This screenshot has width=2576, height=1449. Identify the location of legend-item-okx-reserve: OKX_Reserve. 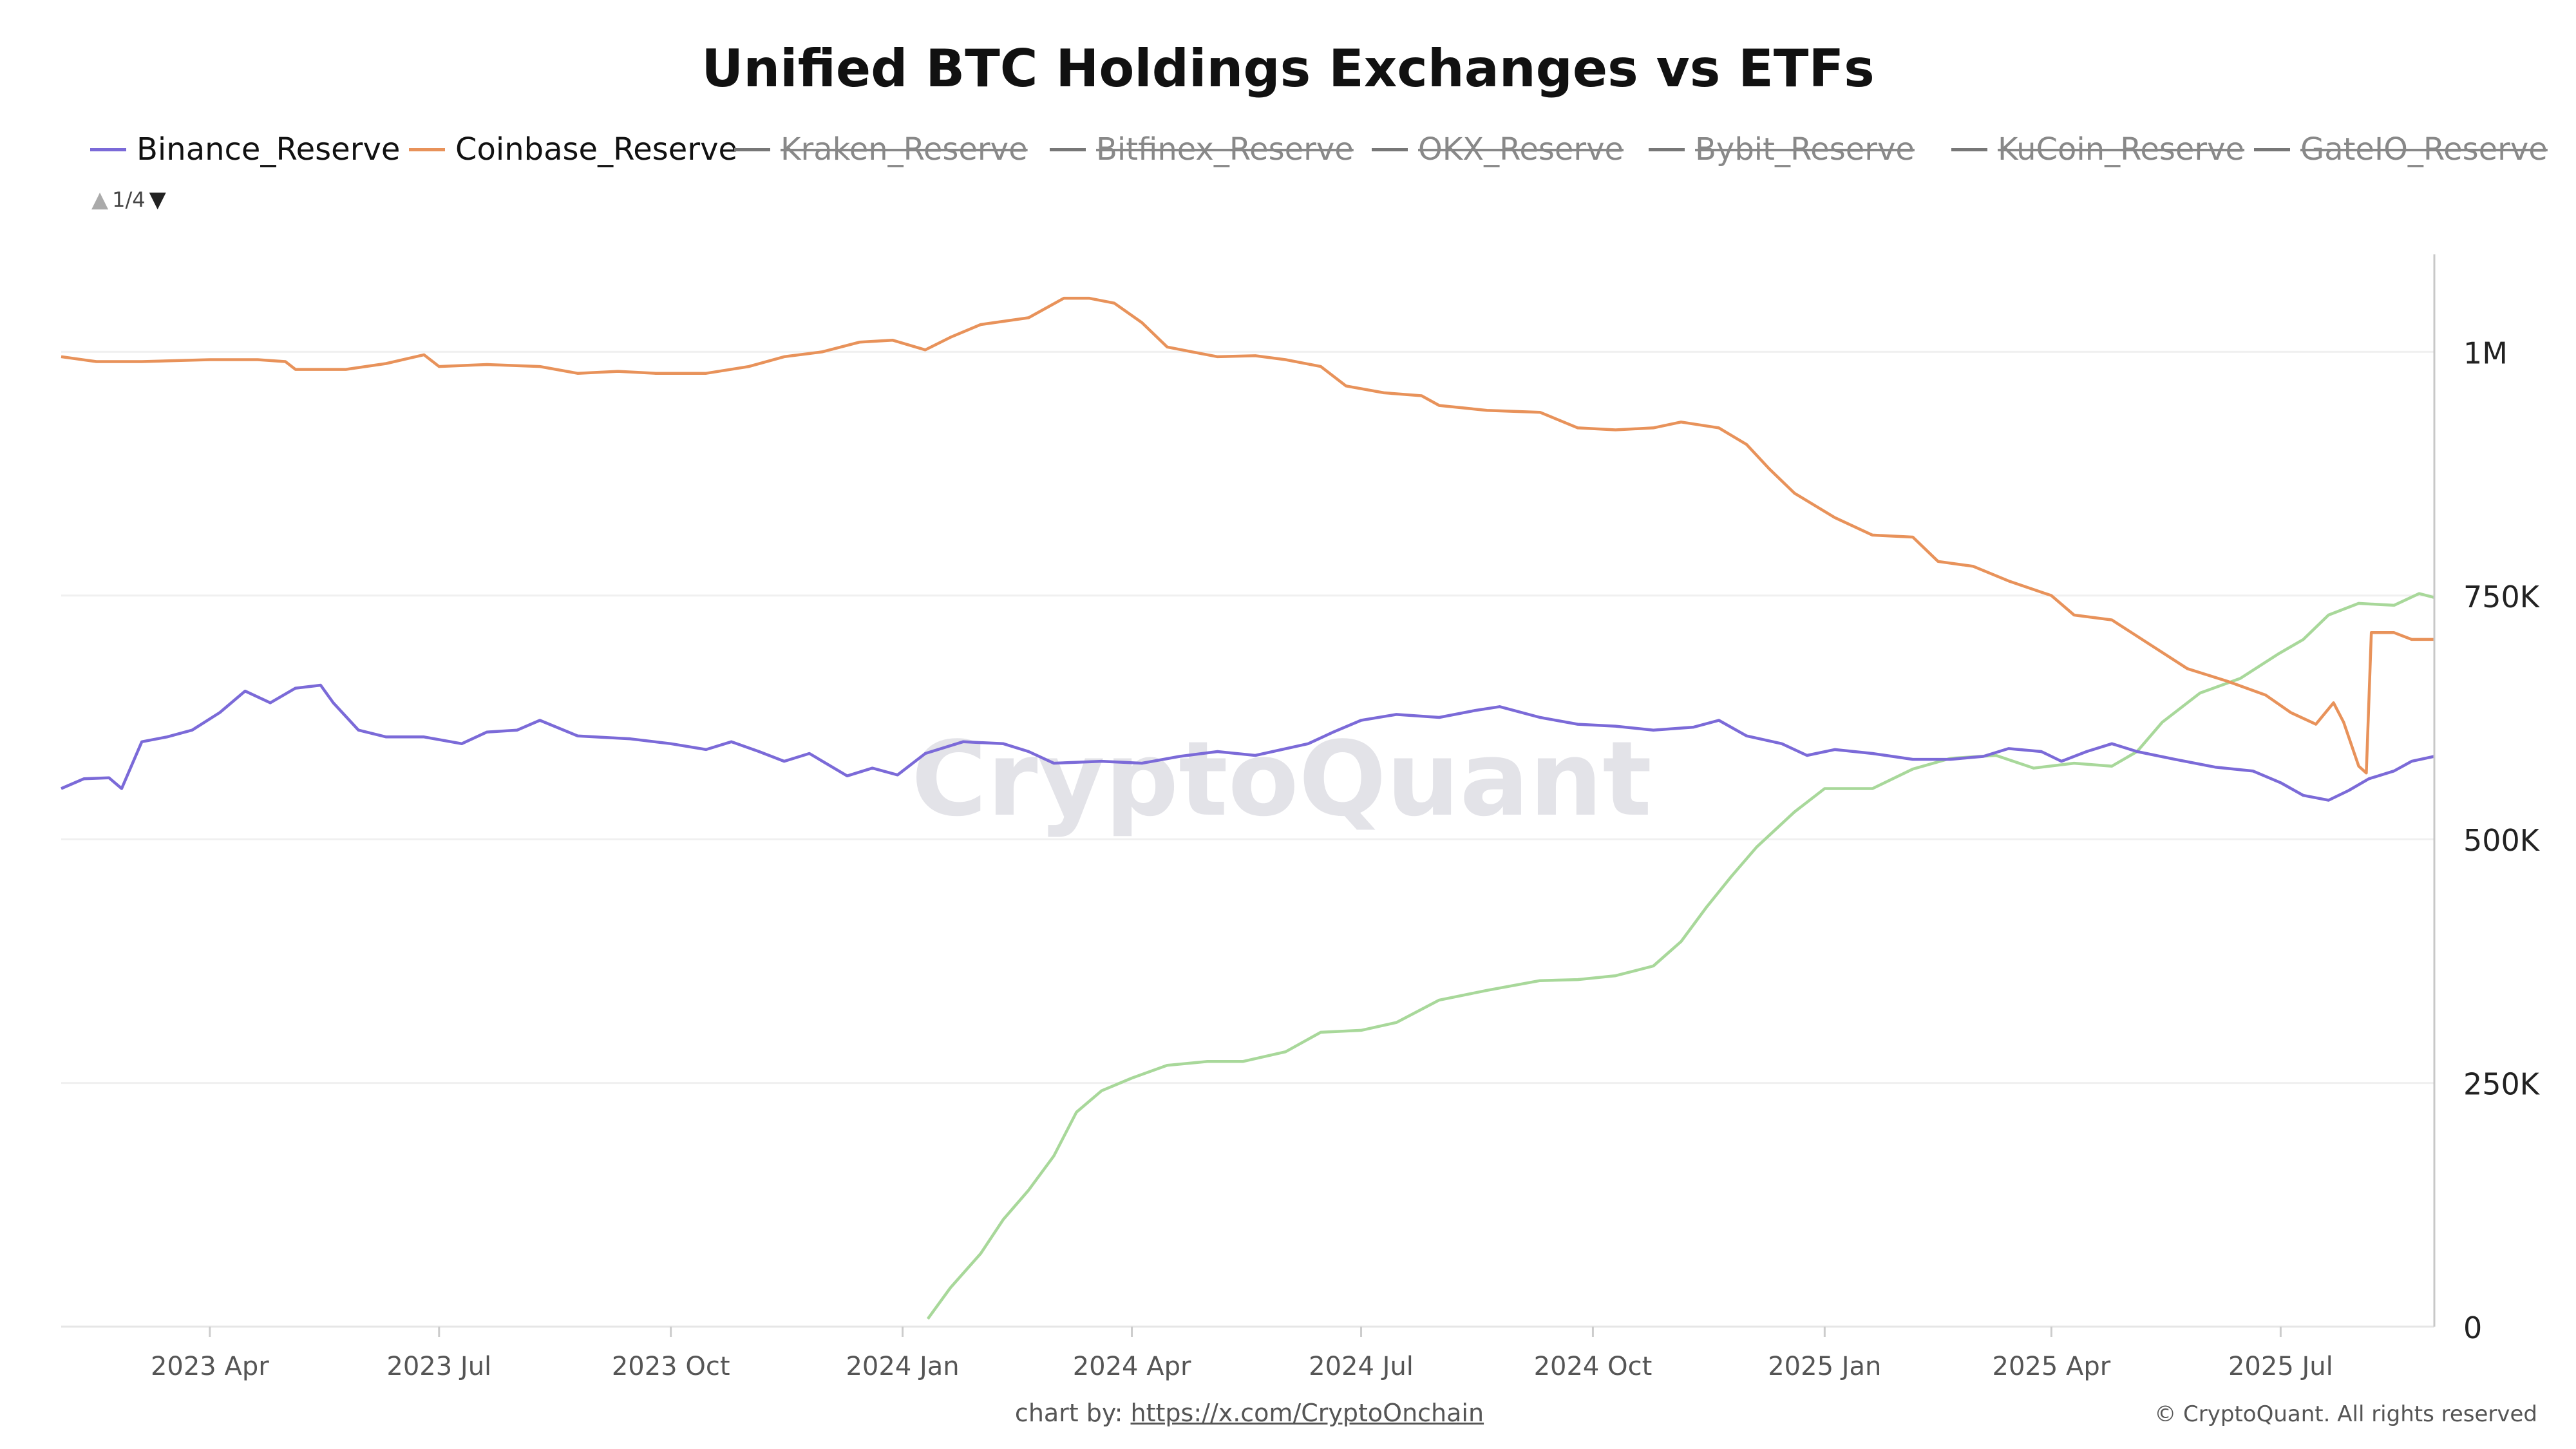
(1498, 149).